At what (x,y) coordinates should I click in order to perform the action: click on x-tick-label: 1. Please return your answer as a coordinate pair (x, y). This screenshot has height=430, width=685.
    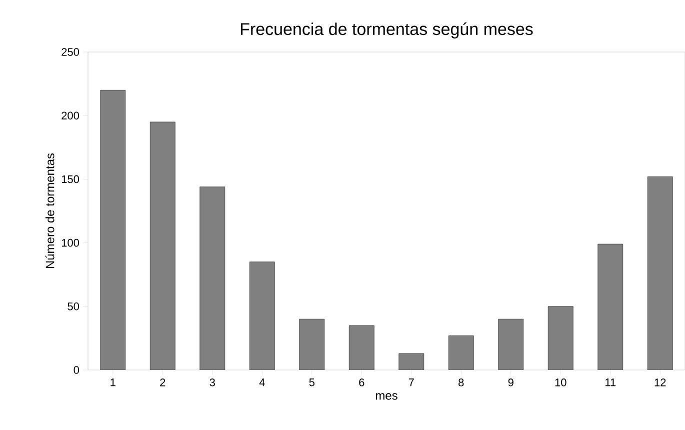
    Looking at the image, I should click on (113, 382).